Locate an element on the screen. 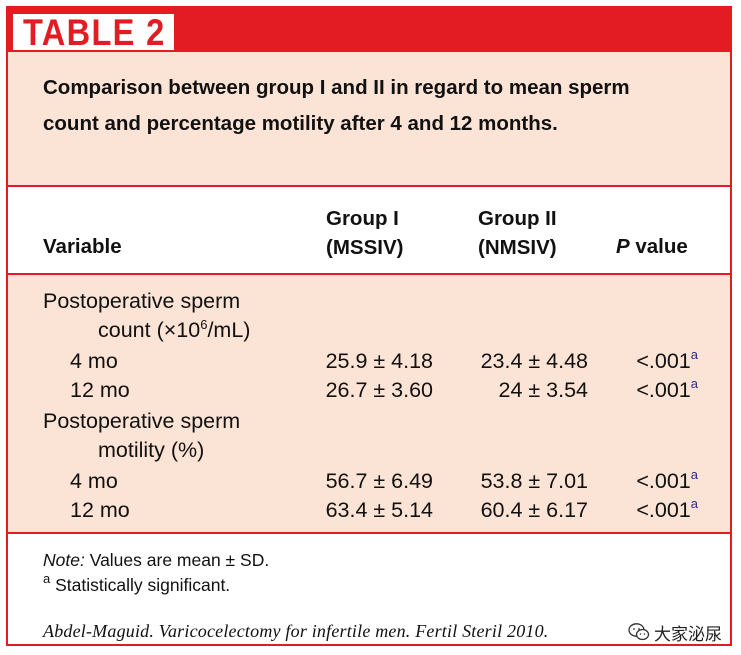 The width and height of the screenshot is (741, 655). header-group2-line2: (NMSIV) is located at coordinates (517, 247).